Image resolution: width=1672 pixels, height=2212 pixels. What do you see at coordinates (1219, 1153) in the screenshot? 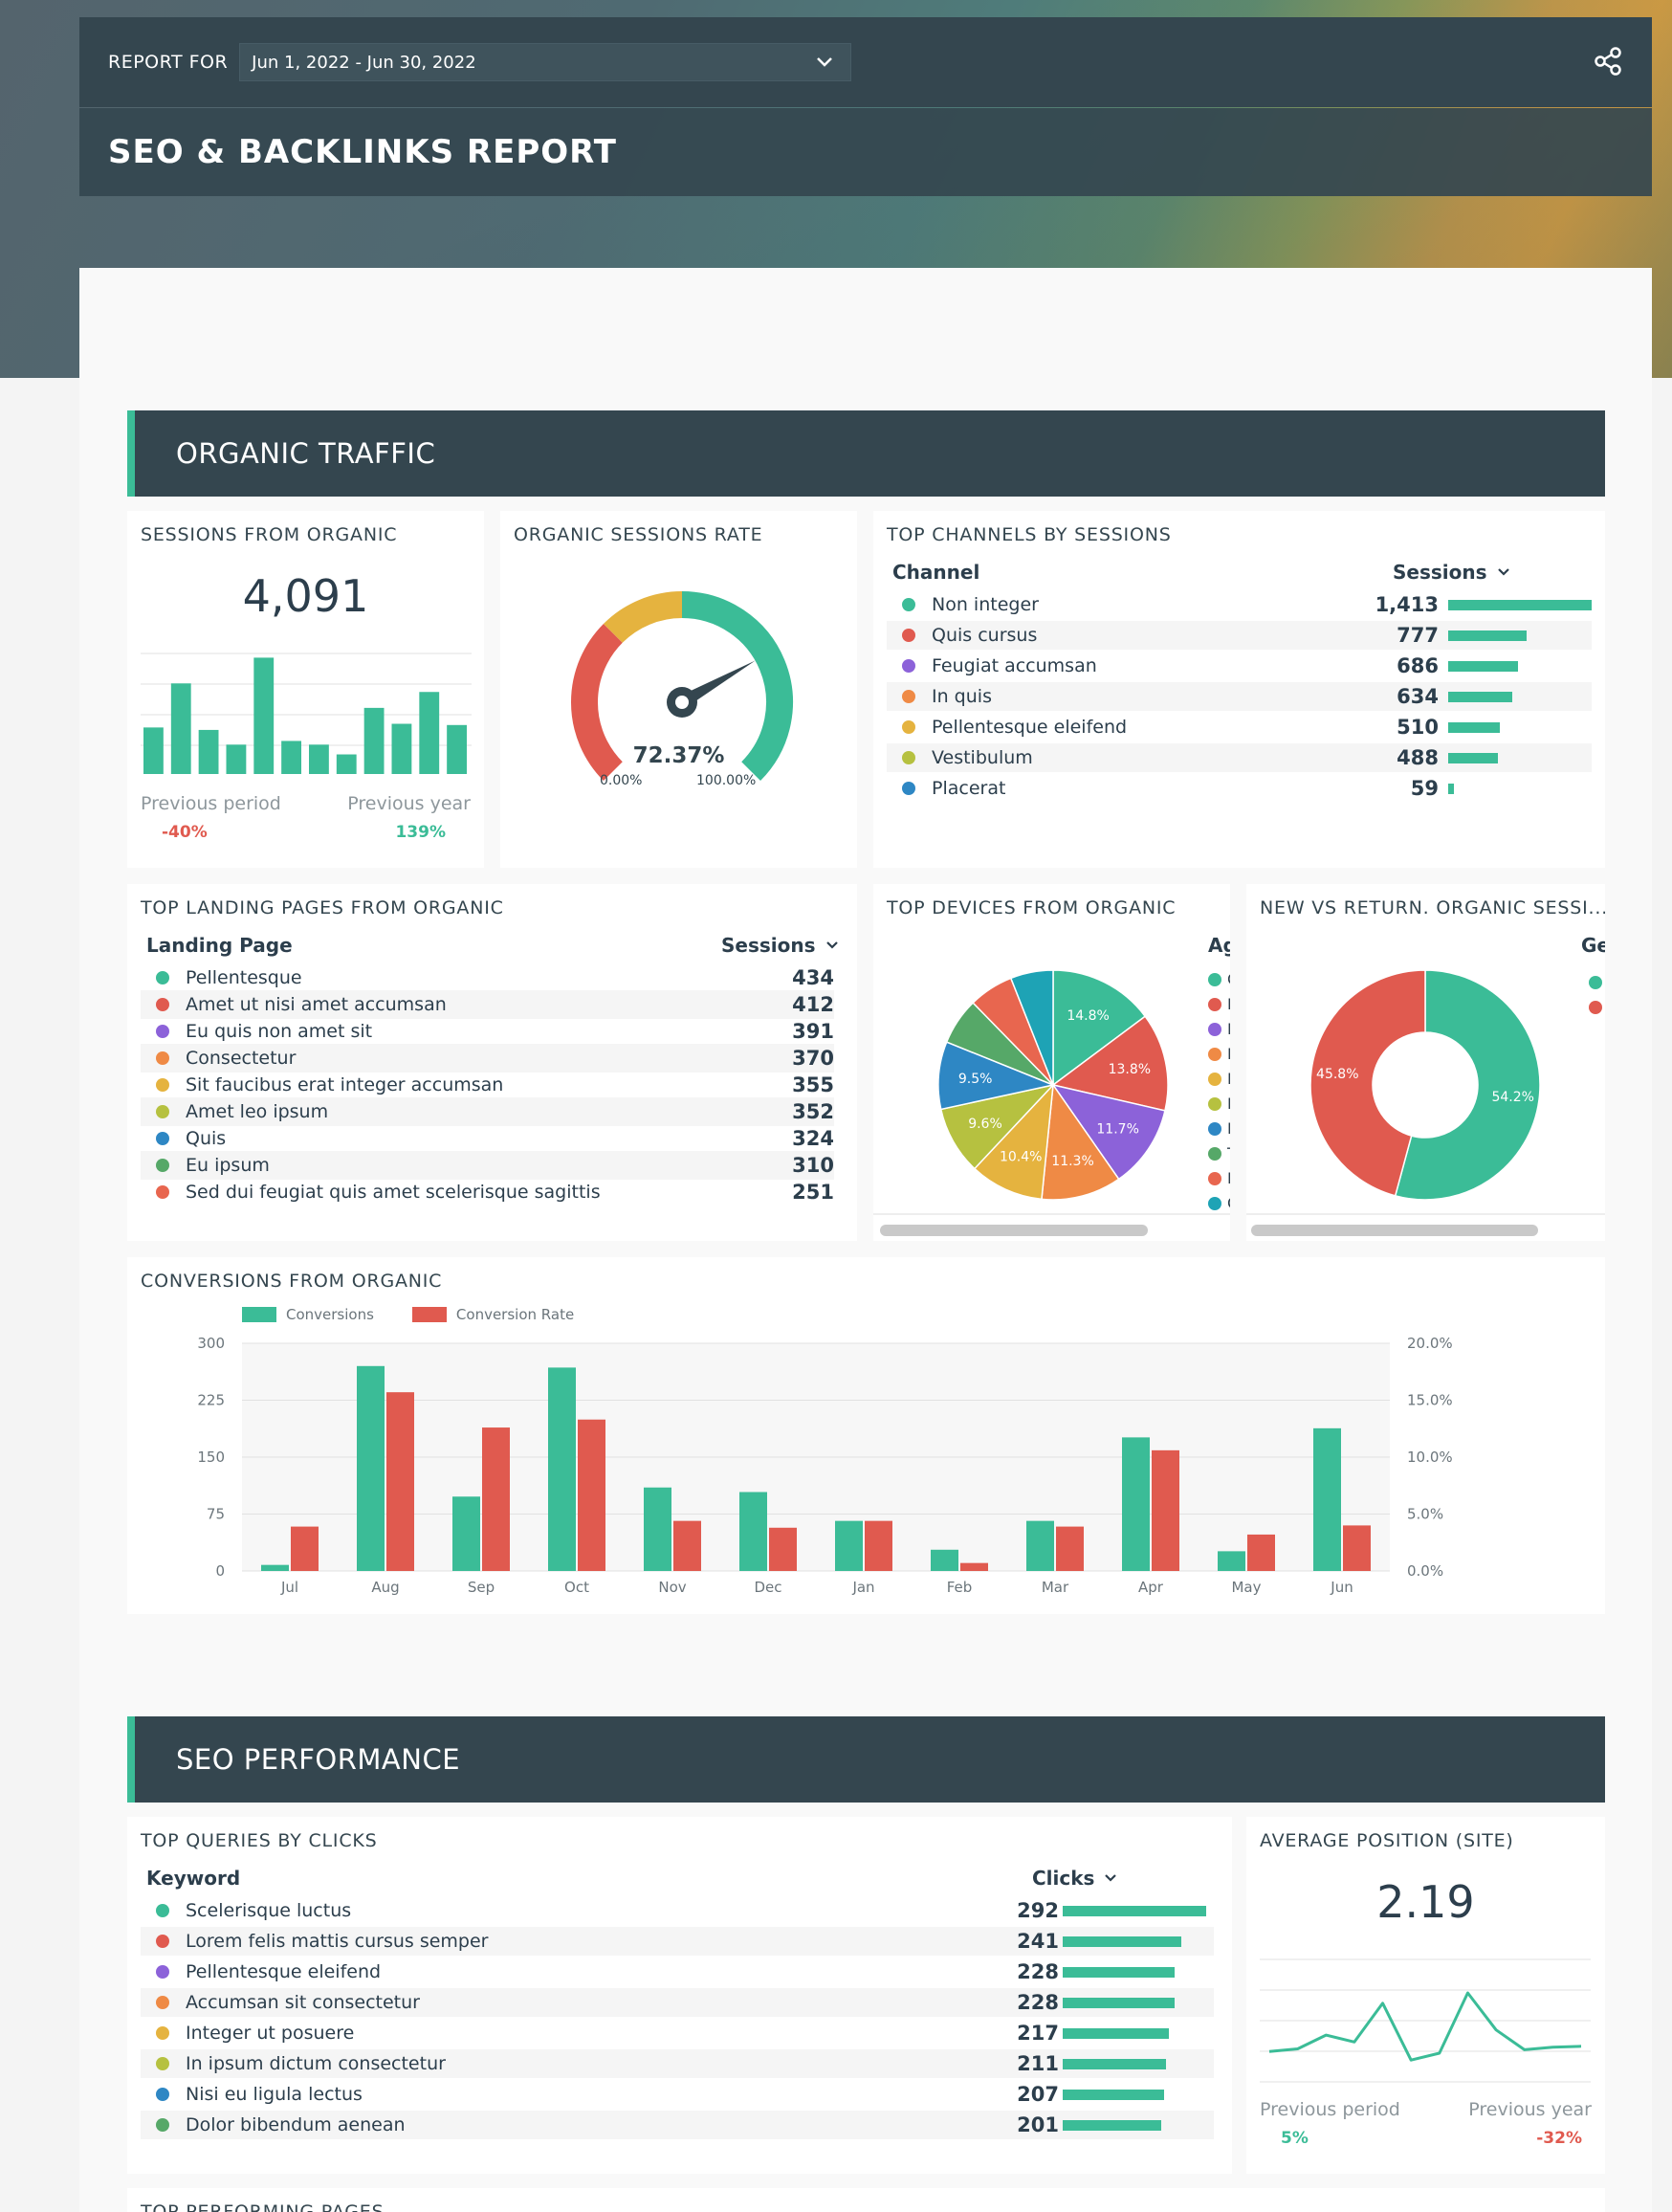
I see `devices-legend-item: T` at bounding box center [1219, 1153].